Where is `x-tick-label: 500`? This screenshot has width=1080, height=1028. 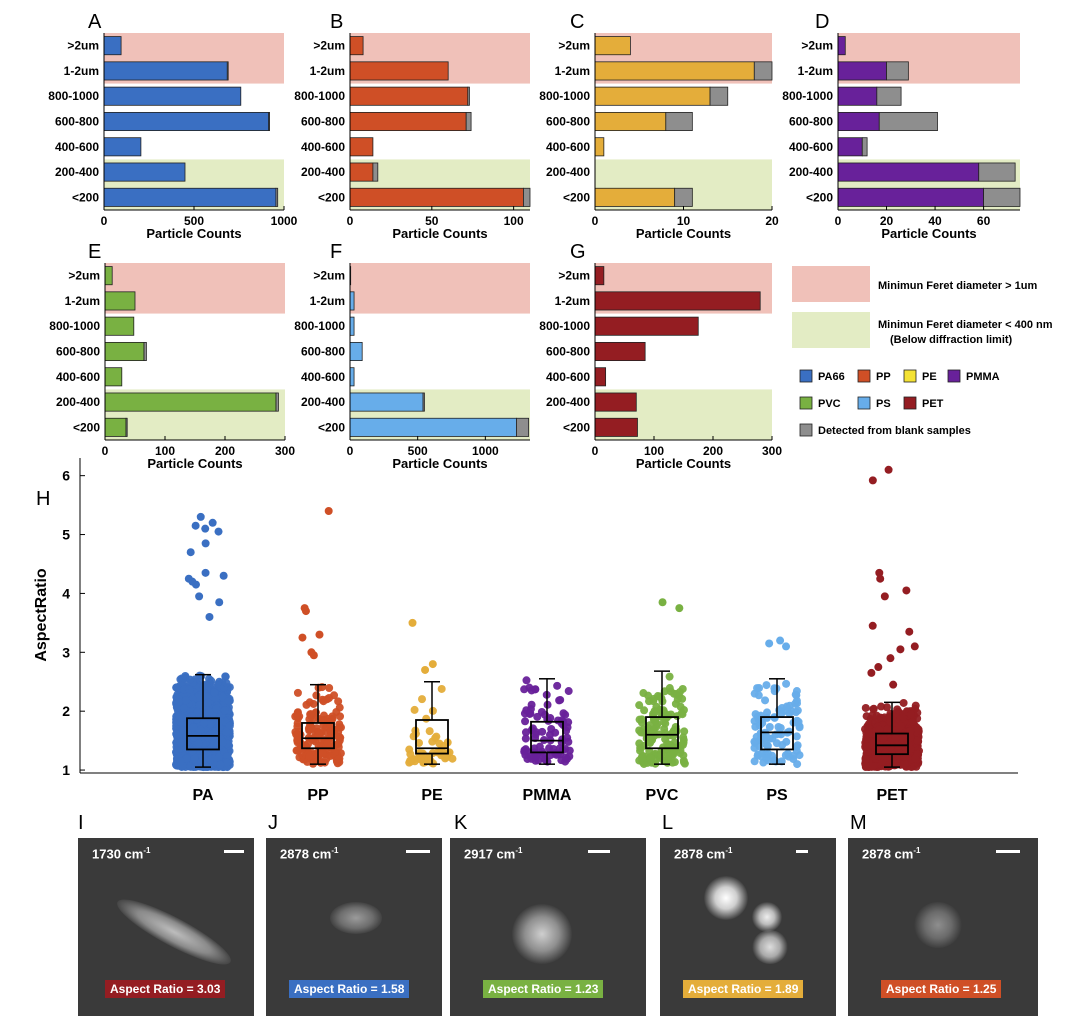
x-tick-label: 500 is located at coordinates (194, 221).